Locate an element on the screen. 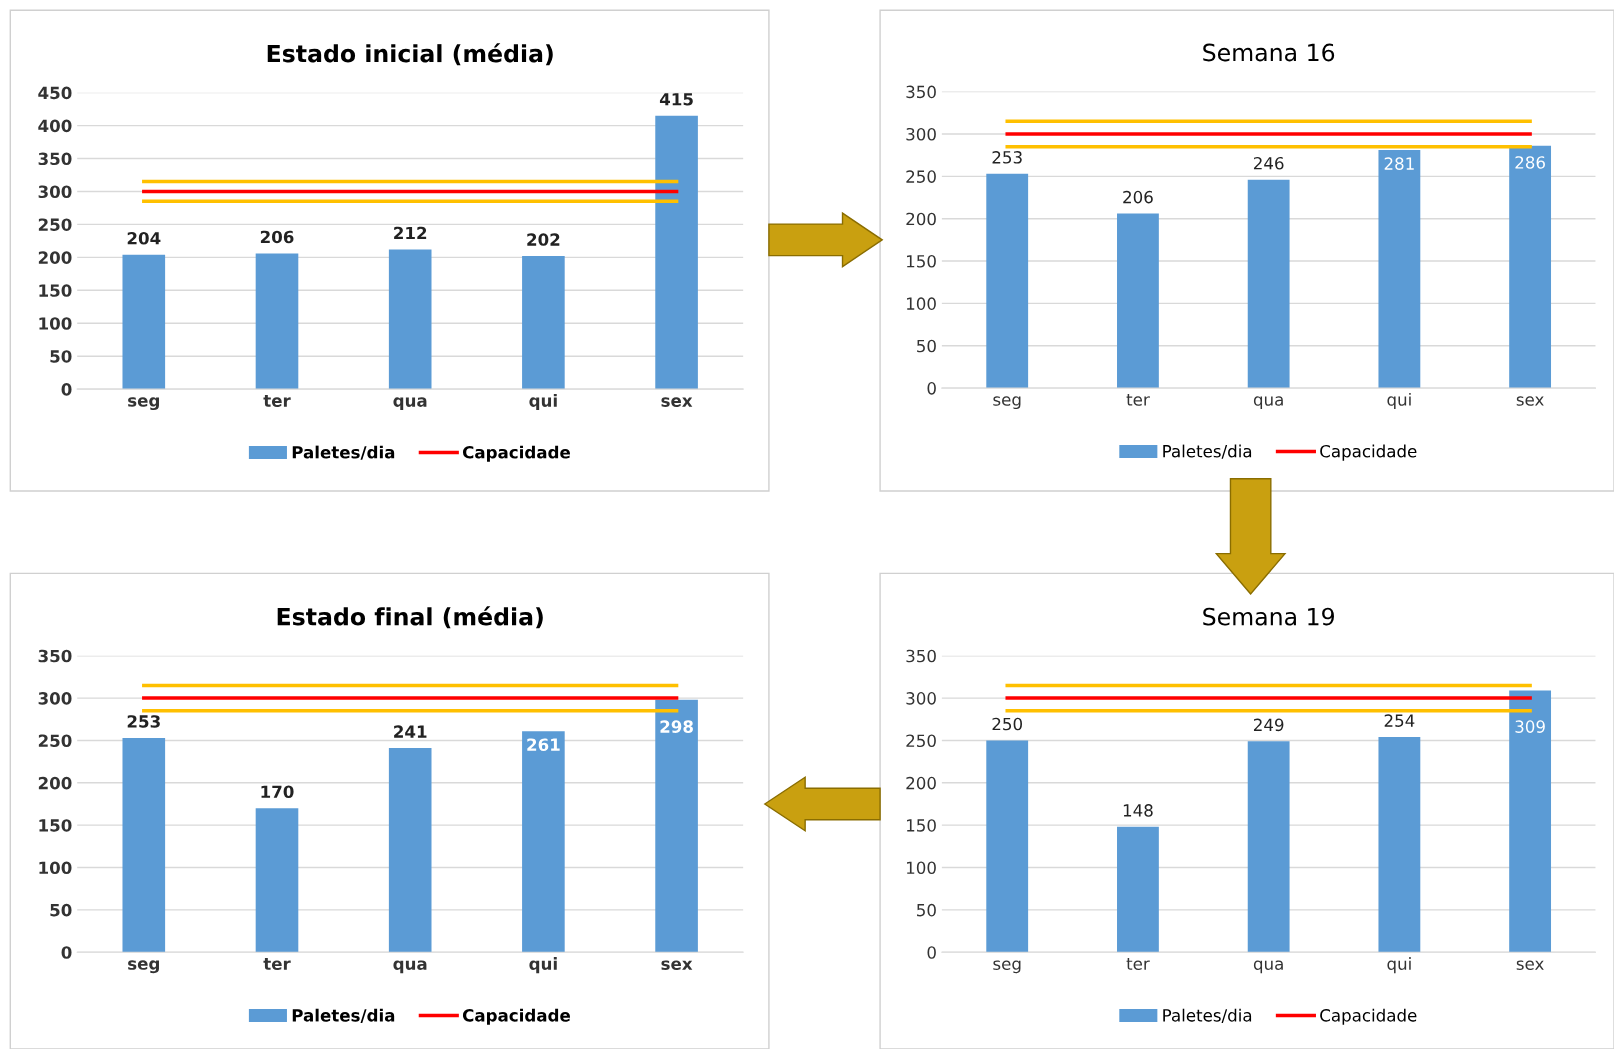 This screenshot has height=1049, width=1614. chart-title: Semana 19 is located at coordinates (1268, 616).